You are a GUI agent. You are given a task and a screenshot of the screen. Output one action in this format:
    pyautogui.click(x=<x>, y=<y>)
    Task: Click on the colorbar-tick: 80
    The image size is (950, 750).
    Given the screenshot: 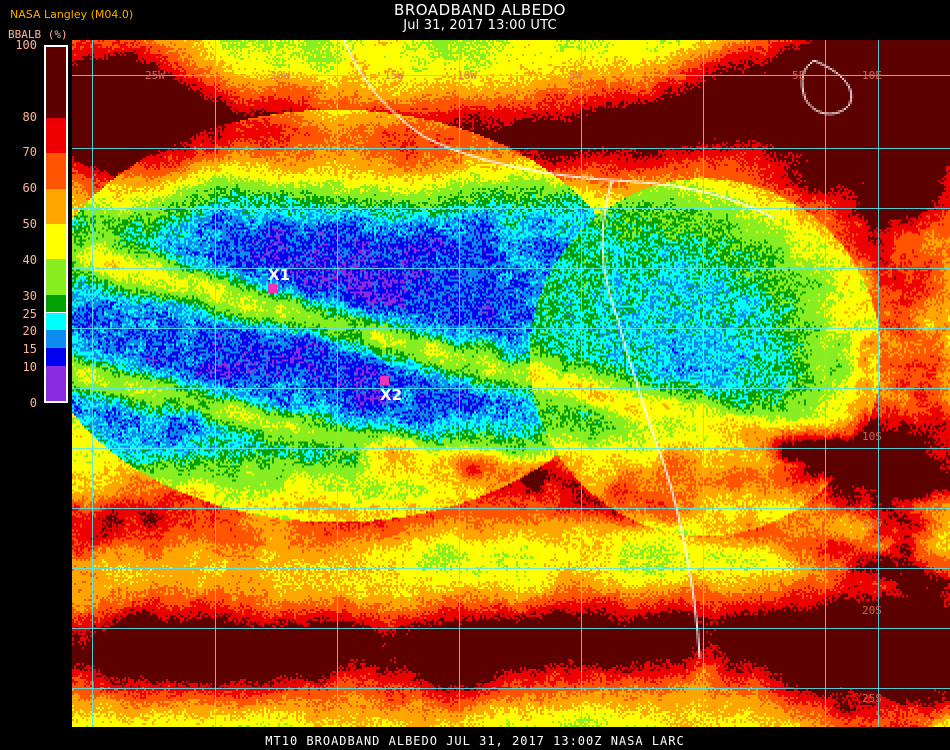 What is the action you would take?
    pyautogui.click(x=29, y=116)
    